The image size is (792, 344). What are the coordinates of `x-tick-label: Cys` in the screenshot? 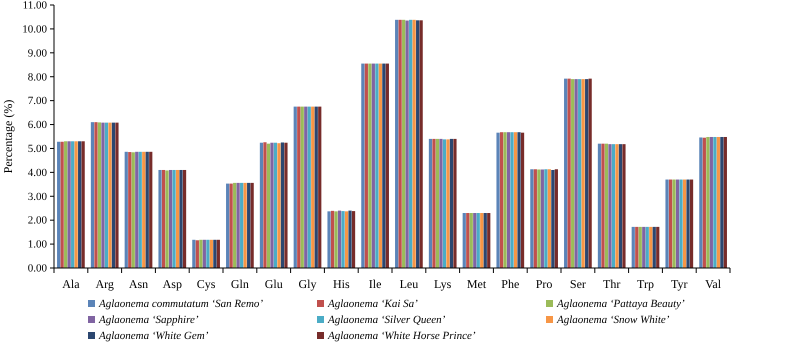 It's located at (206, 284).